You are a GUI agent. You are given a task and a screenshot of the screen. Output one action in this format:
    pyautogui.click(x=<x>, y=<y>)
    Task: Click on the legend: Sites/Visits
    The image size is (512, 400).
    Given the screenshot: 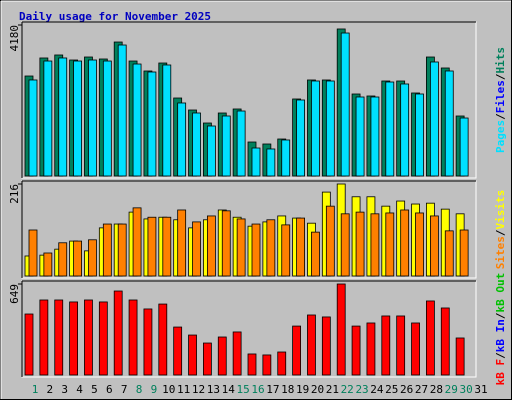 What is the action you would take?
    pyautogui.click(x=500, y=230)
    